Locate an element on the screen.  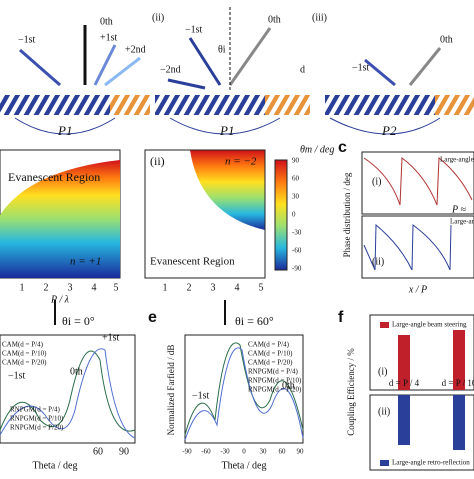
panel-letter: f is located at coordinates (341, 317).